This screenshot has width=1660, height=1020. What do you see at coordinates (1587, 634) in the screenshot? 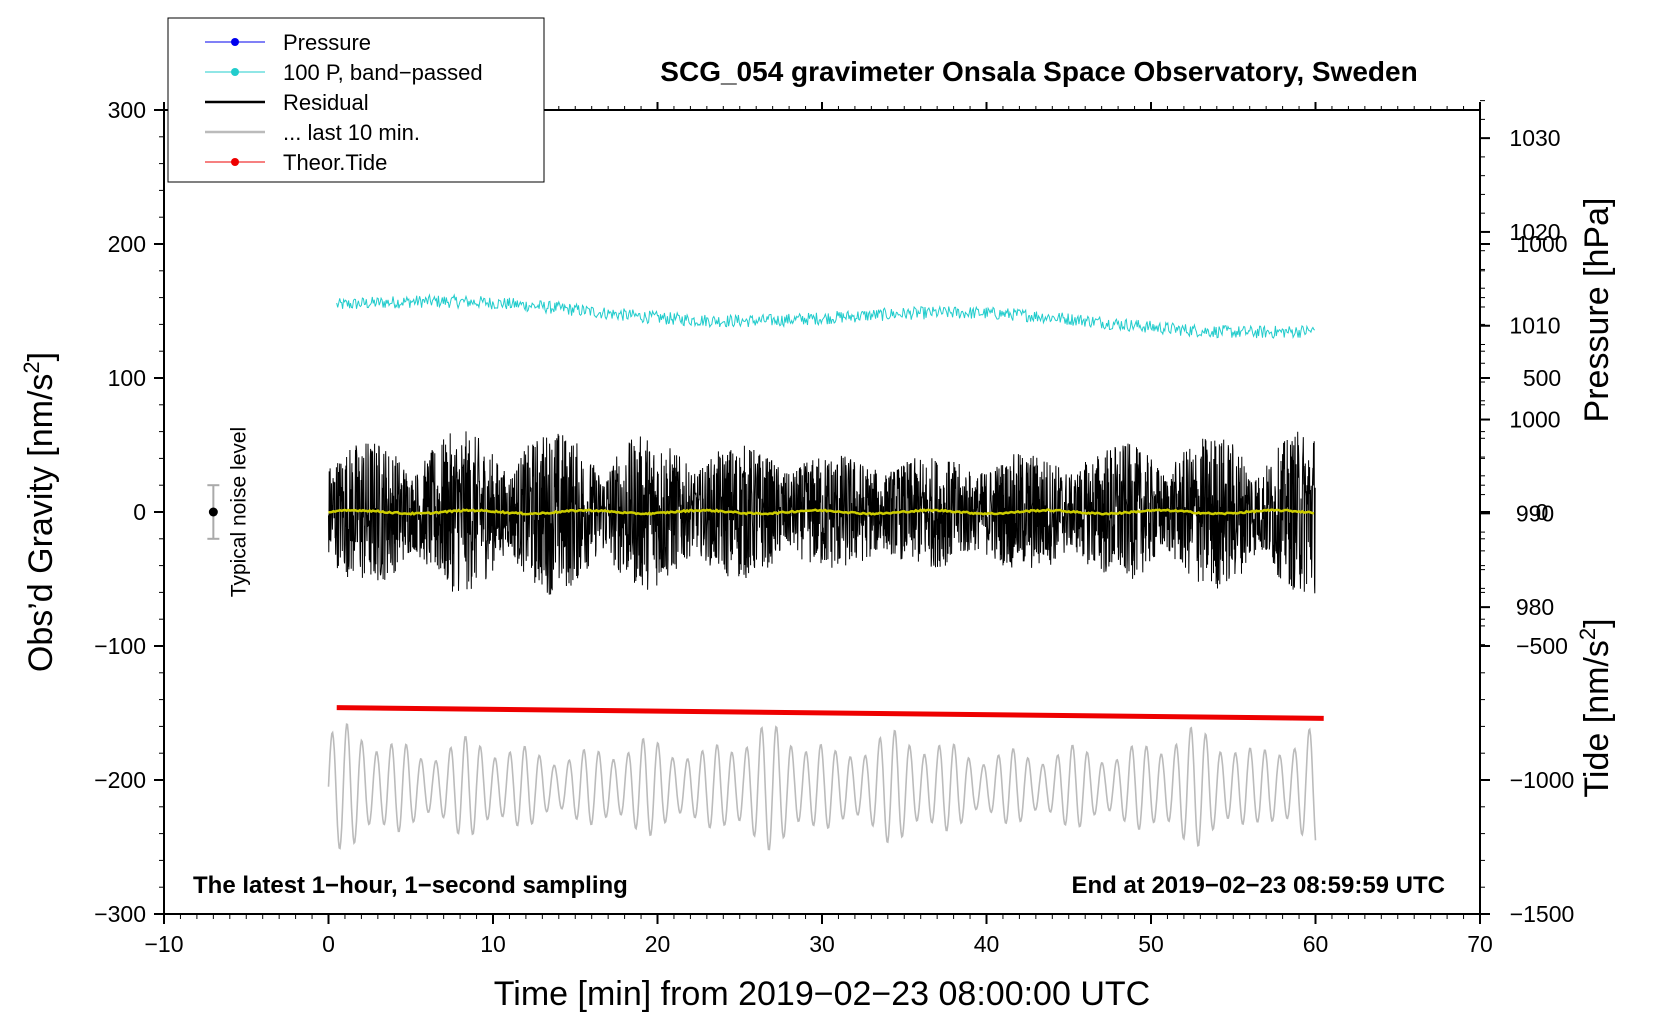
I see `tide-axis-label-sup: 2` at bounding box center [1587, 634].